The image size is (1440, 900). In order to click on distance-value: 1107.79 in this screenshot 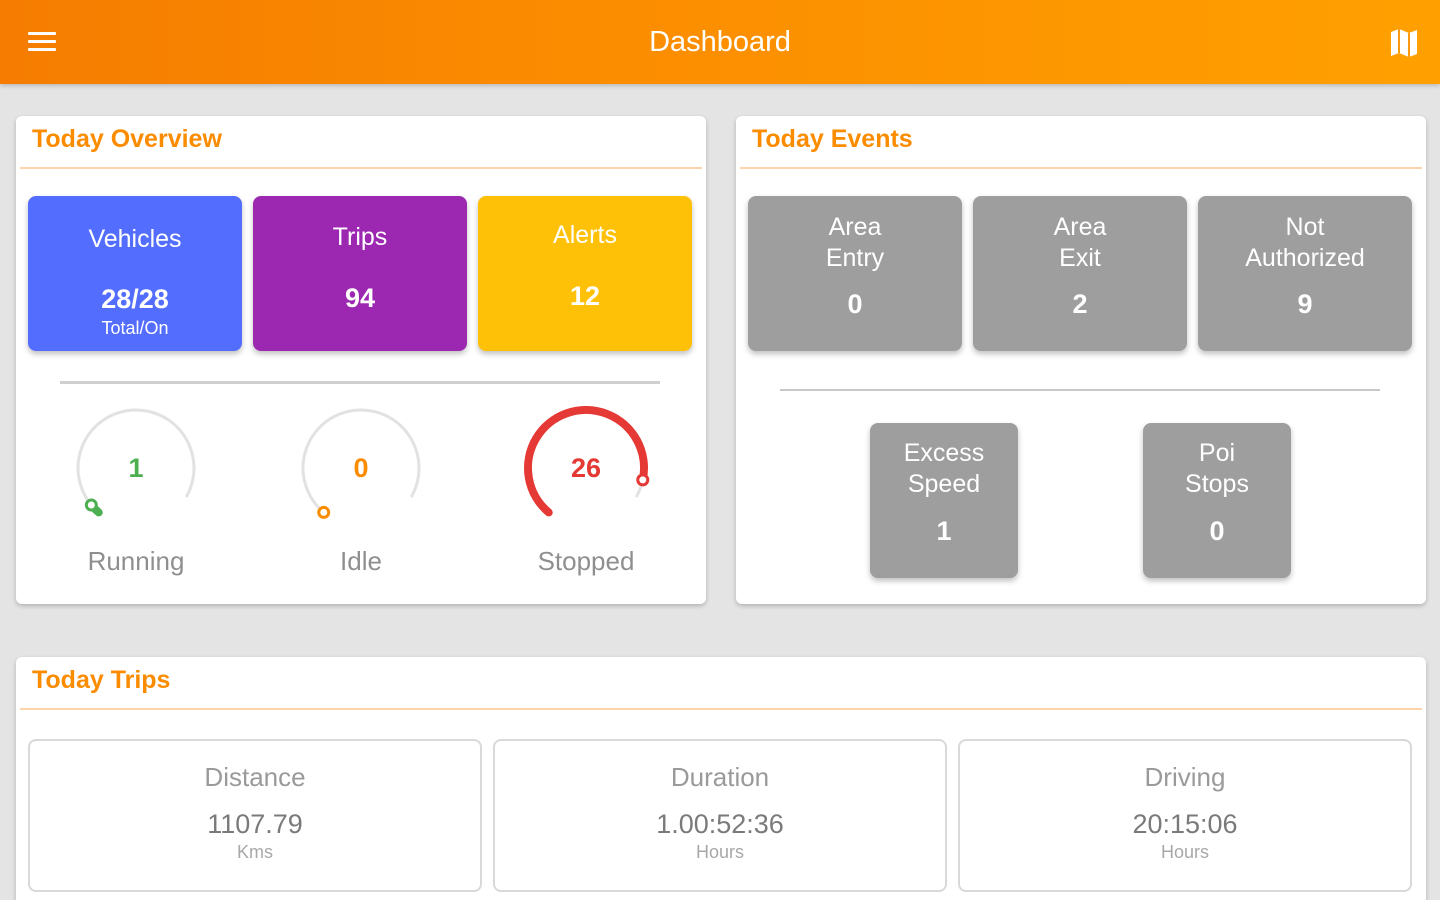, I will do `click(255, 824)`.